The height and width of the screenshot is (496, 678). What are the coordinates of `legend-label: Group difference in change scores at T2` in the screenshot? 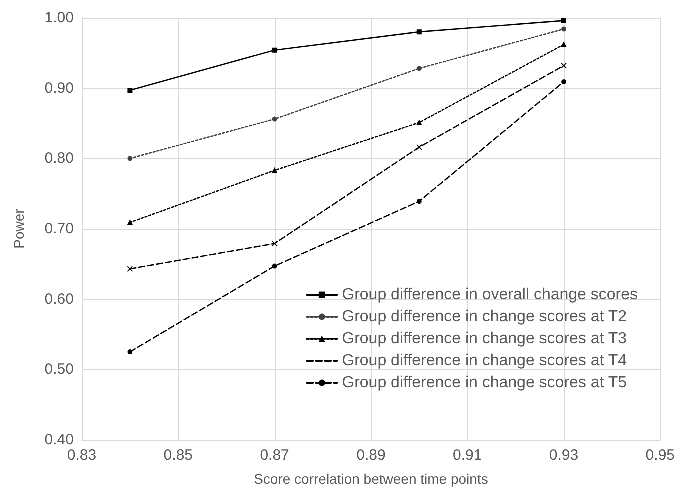 It's located at (485, 317).